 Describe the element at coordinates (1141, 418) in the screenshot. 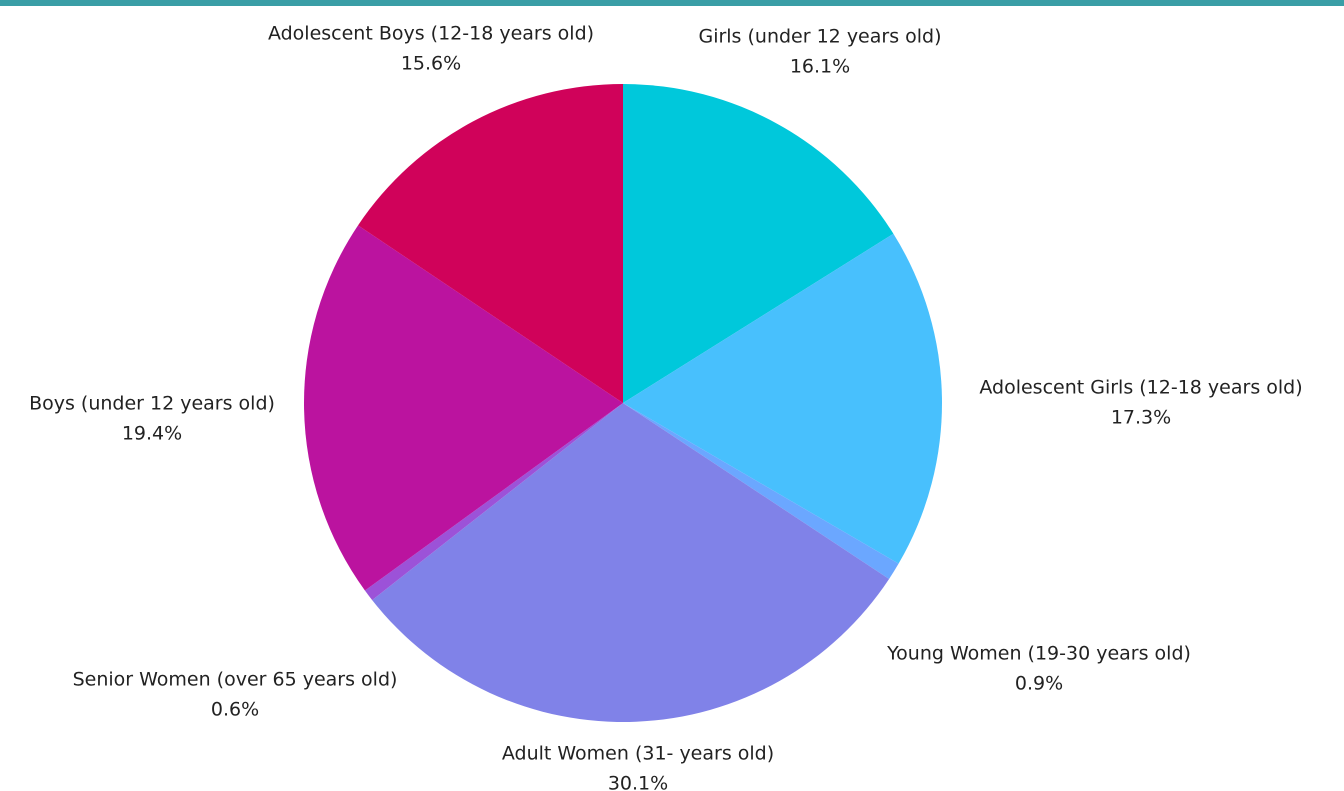

I see `slice-value-adolescent-girls-12-18-years-old: 17.3%` at that location.